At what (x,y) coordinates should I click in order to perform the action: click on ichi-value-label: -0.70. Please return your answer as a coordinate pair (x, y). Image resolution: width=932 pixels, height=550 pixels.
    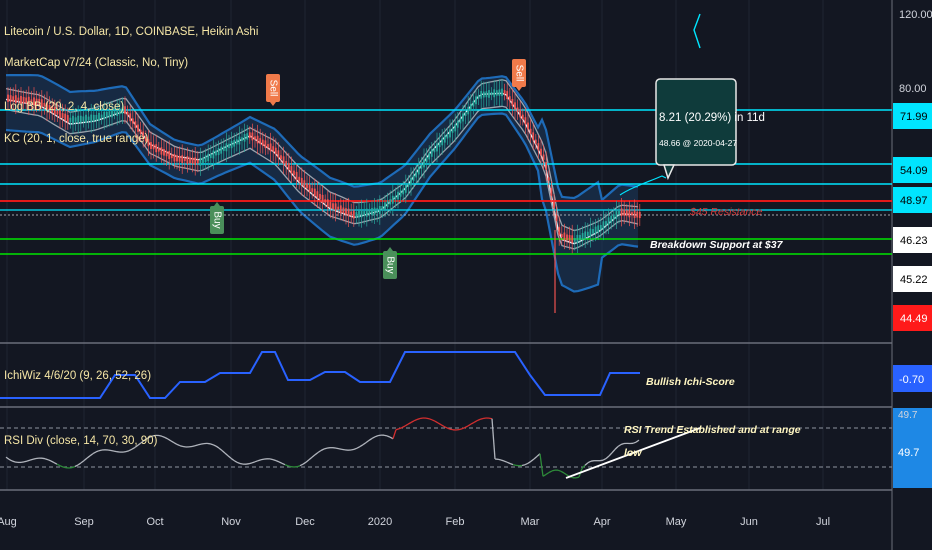
    Looking at the image, I should click on (911, 380).